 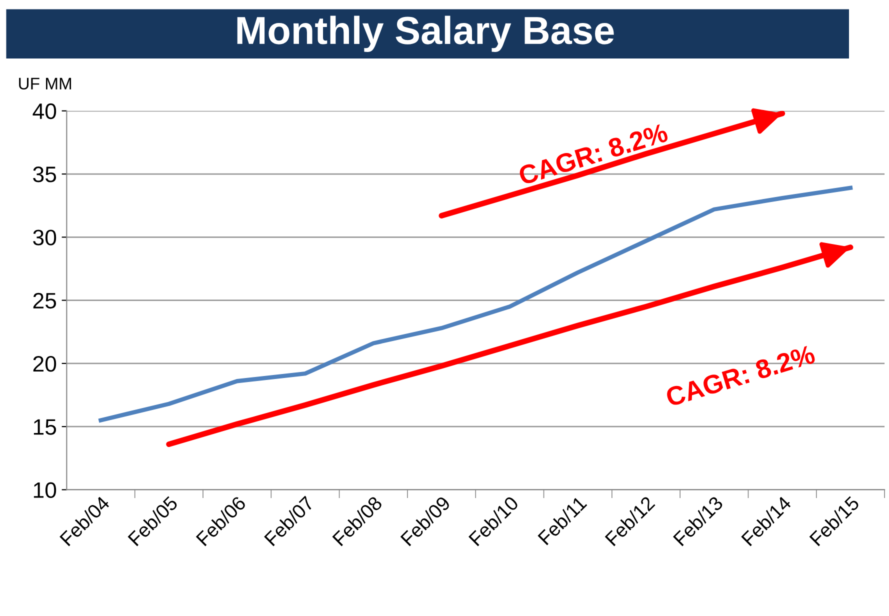 What do you see at coordinates (425, 34) in the screenshot?
I see `chart-title: Monthly Salary Base` at bounding box center [425, 34].